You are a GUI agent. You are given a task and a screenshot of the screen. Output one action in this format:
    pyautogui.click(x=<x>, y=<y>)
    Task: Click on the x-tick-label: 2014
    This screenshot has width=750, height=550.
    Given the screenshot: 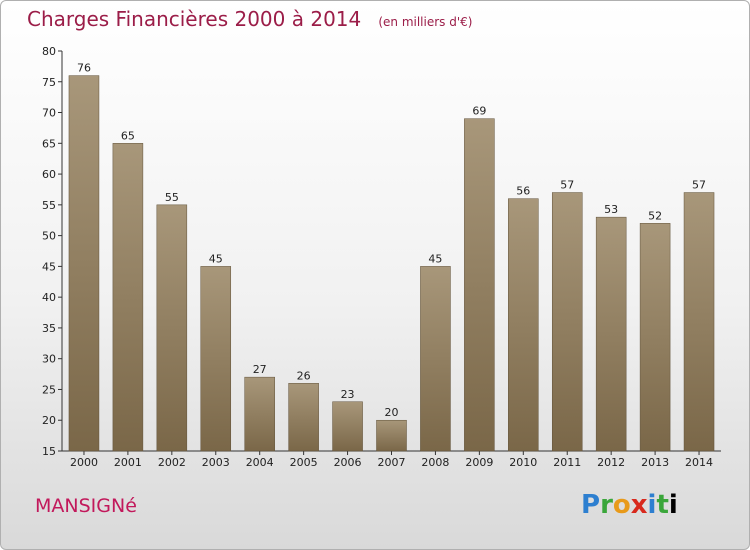 What is the action you would take?
    pyautogui.click(x=699, y=462)
    